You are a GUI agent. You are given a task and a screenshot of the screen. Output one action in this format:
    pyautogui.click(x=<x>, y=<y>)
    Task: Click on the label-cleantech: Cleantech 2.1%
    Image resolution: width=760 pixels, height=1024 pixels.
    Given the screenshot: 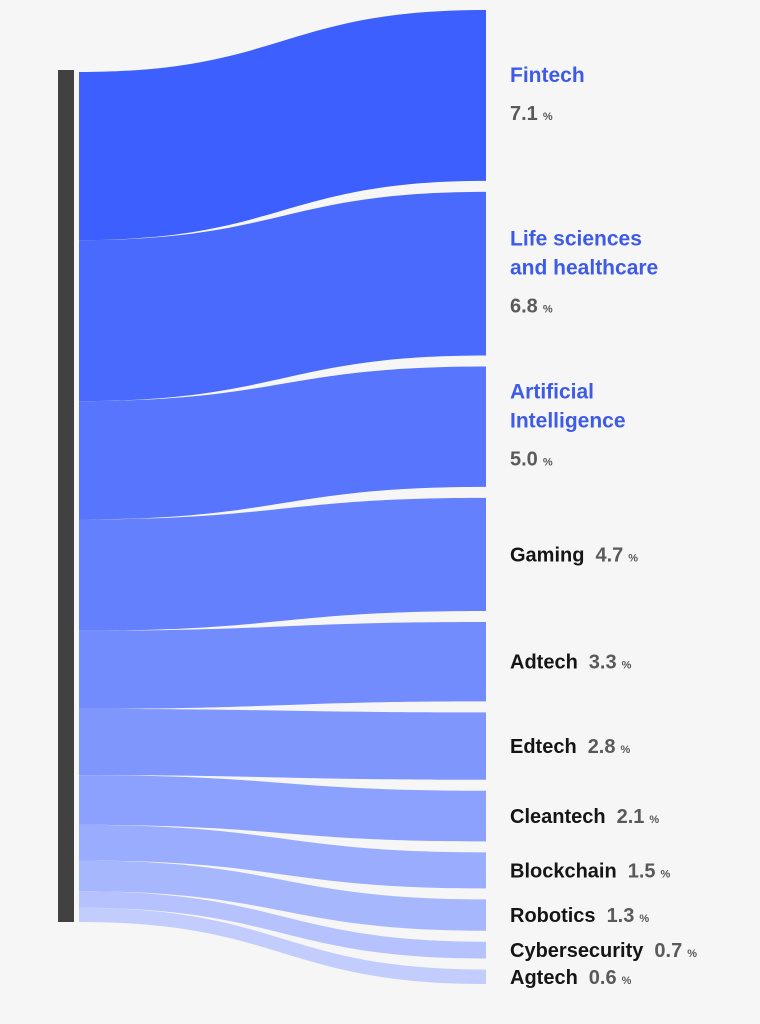 What is the action you would take?
    pyautogui.click(x=584, y=817)
    